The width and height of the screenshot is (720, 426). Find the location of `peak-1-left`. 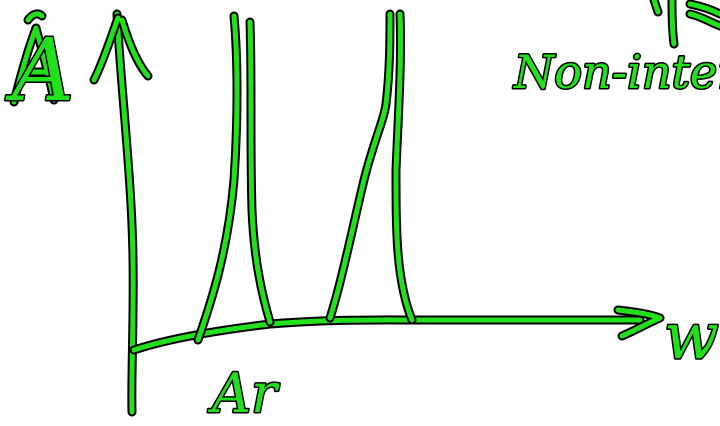

peak-1-left is located at coordinates (217, 178).